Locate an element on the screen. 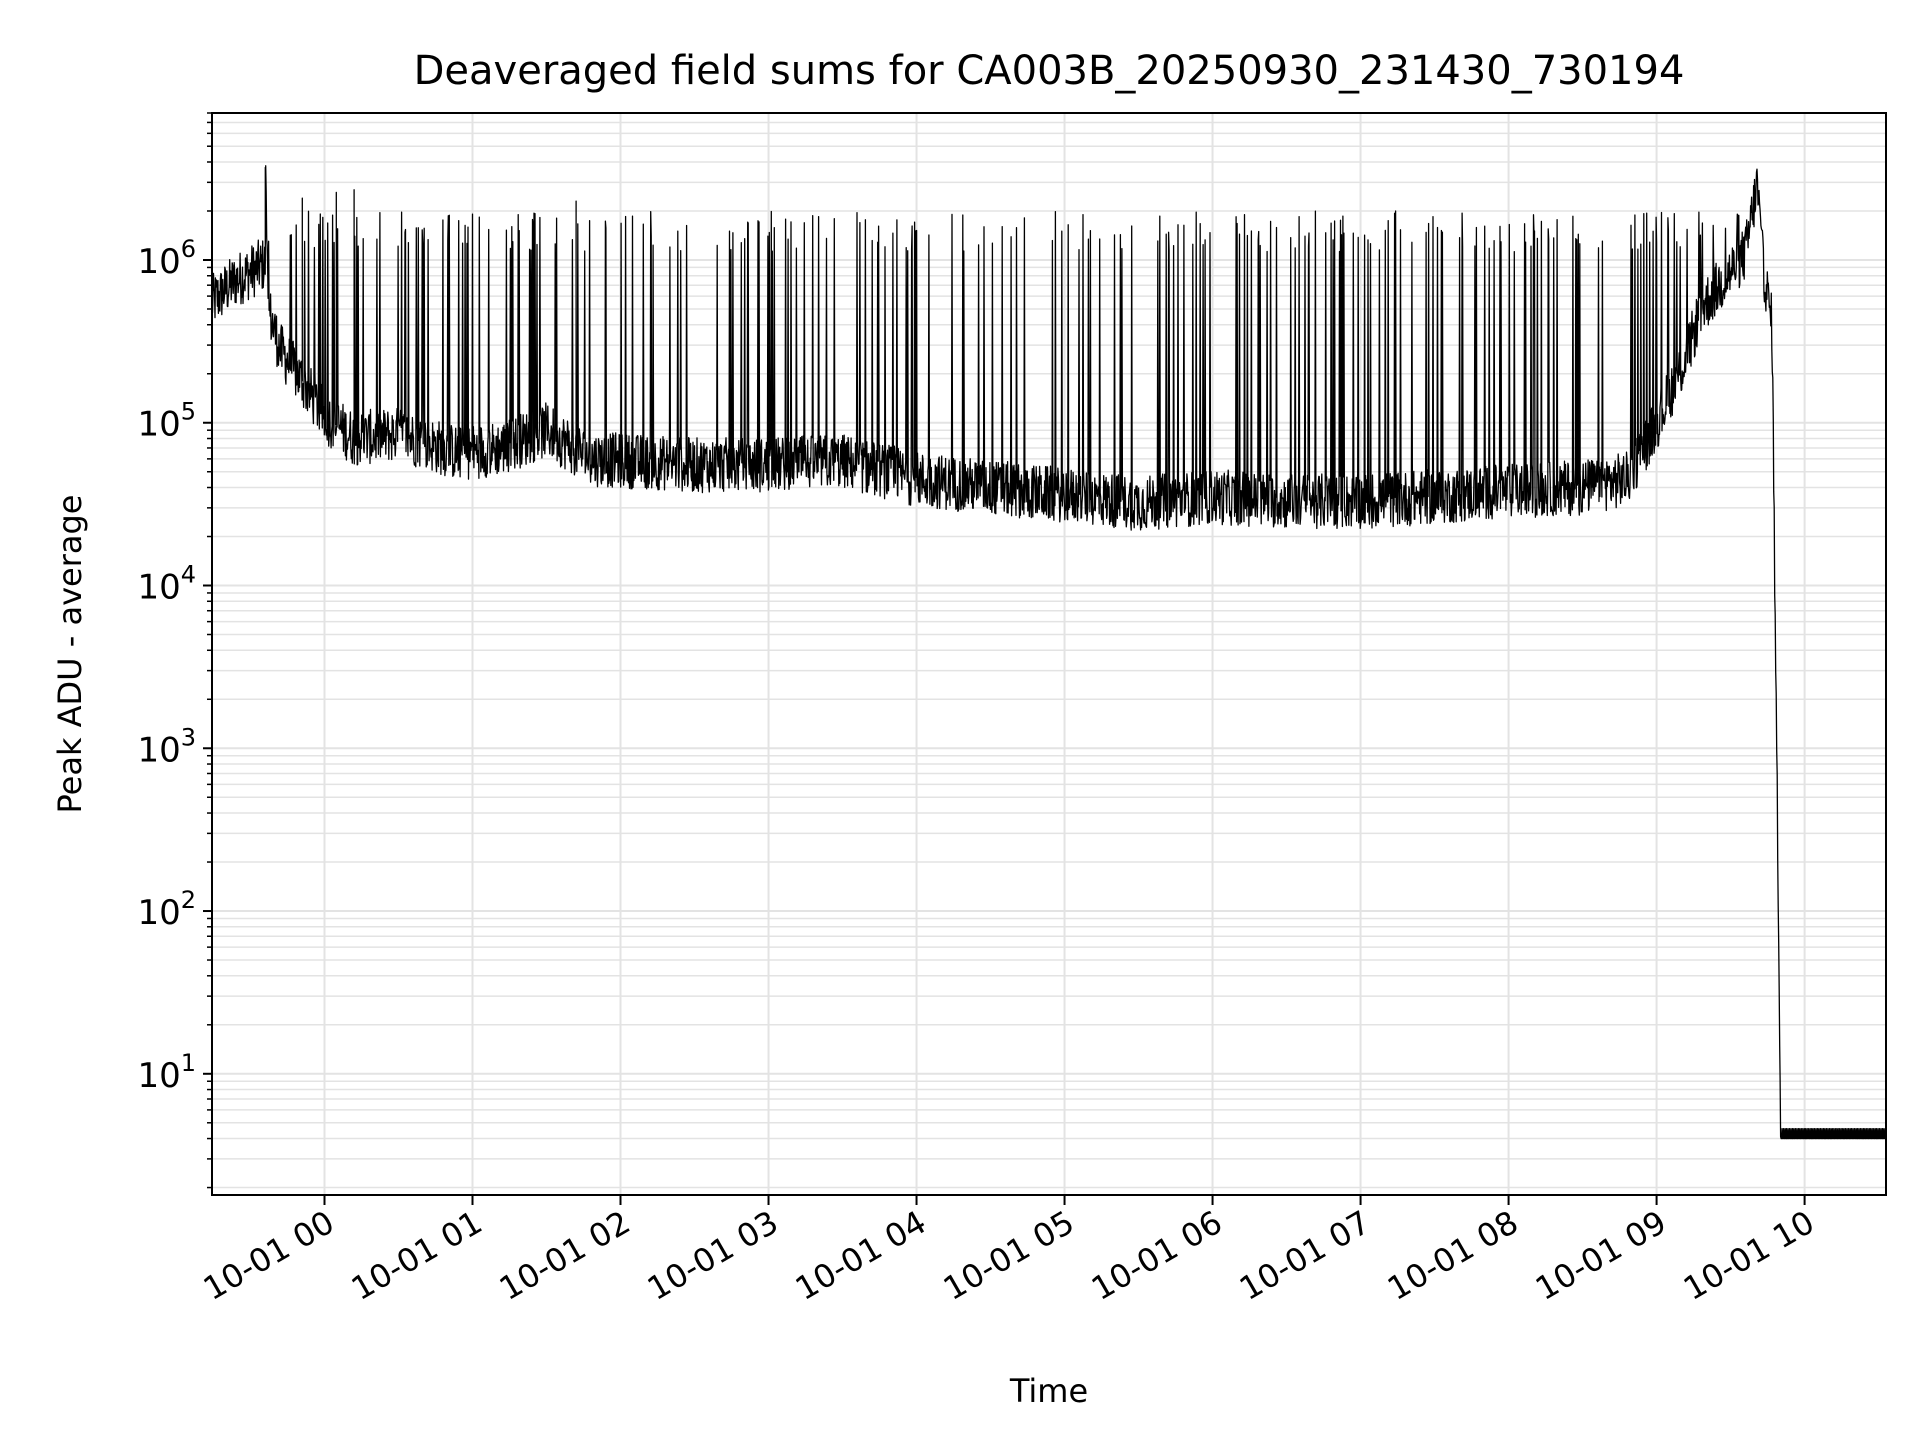  y-tick-label: 10¹ is located at coordinates (166, 1072).